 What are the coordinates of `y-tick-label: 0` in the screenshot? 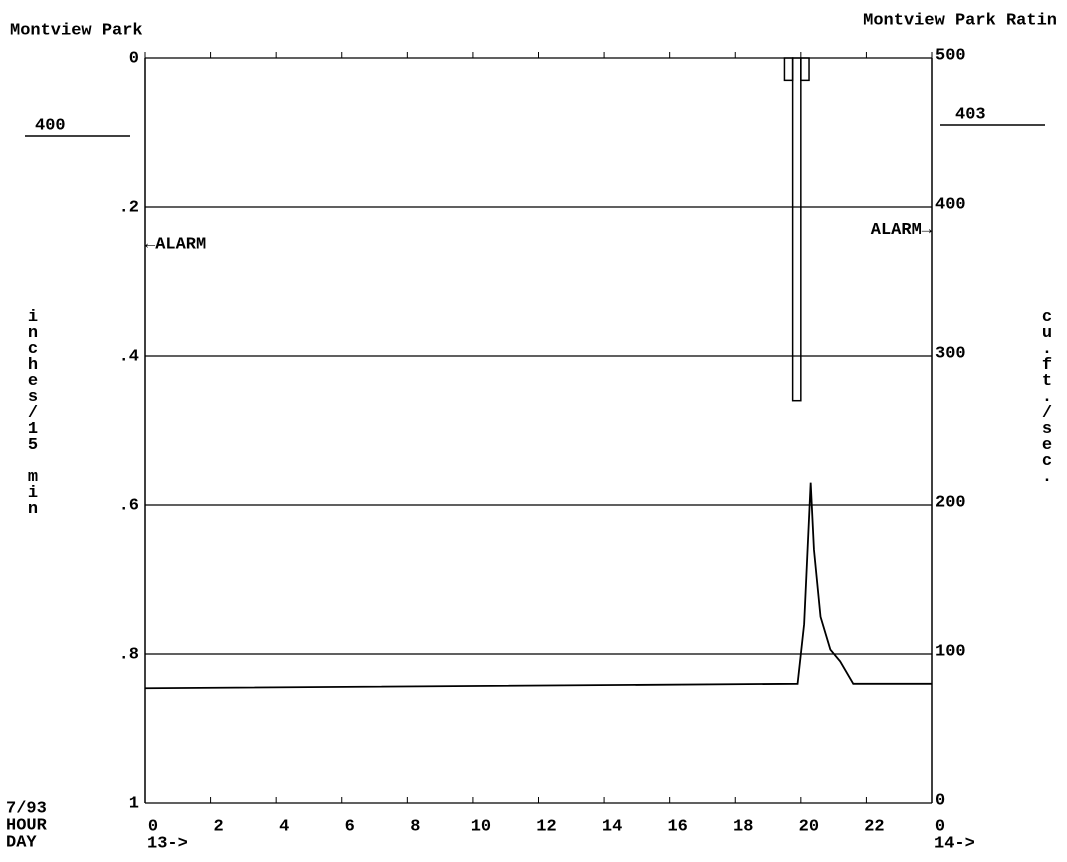 It's located at (134, 58).